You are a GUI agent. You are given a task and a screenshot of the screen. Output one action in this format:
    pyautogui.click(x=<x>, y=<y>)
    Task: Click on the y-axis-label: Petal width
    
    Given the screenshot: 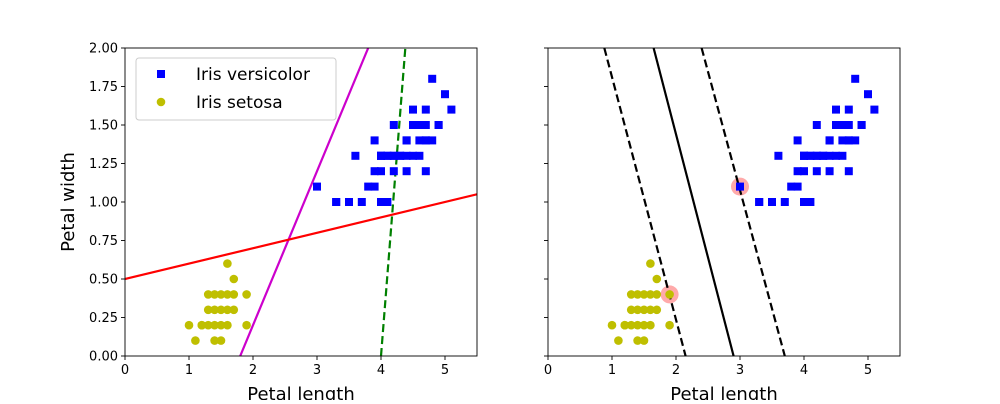 What is the action you would take?
    pyautogui.click(x=68, y=202)
    